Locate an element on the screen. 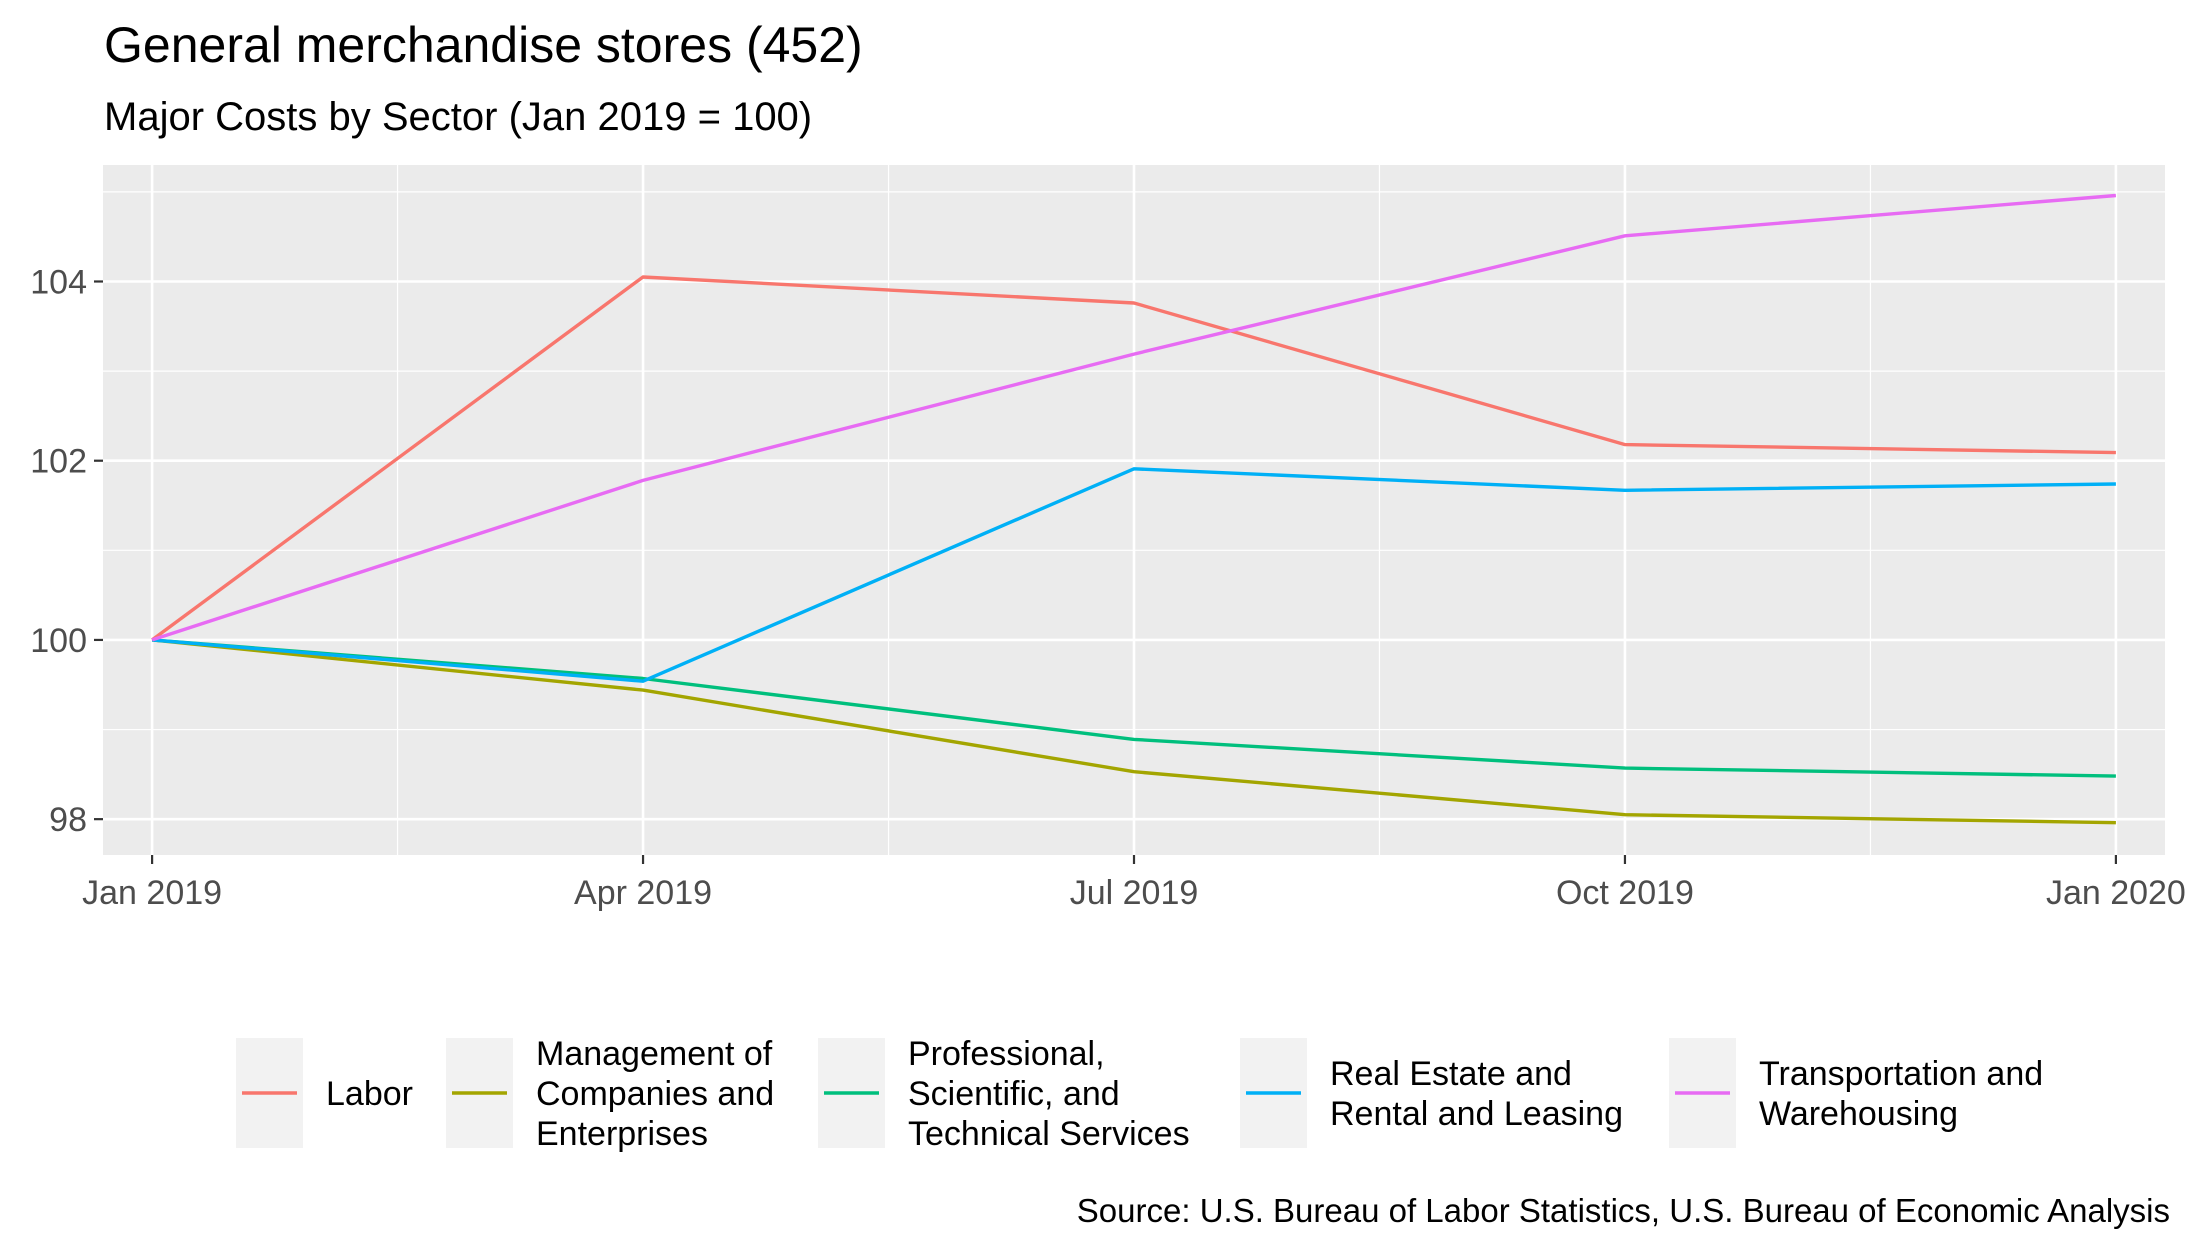 Image resolution: width=2187 pixels, height=1250 pixels. x-tick-label: Oct 2019 is located at coordinates (1625, 893).